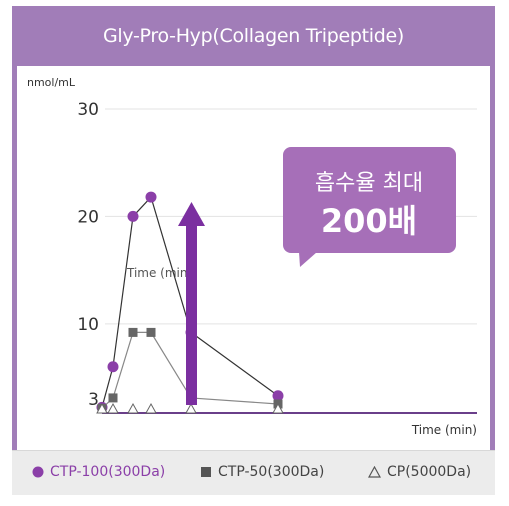  I want to click on legend-item-ctp100: CTP-100(300Da), so click(98, 472).